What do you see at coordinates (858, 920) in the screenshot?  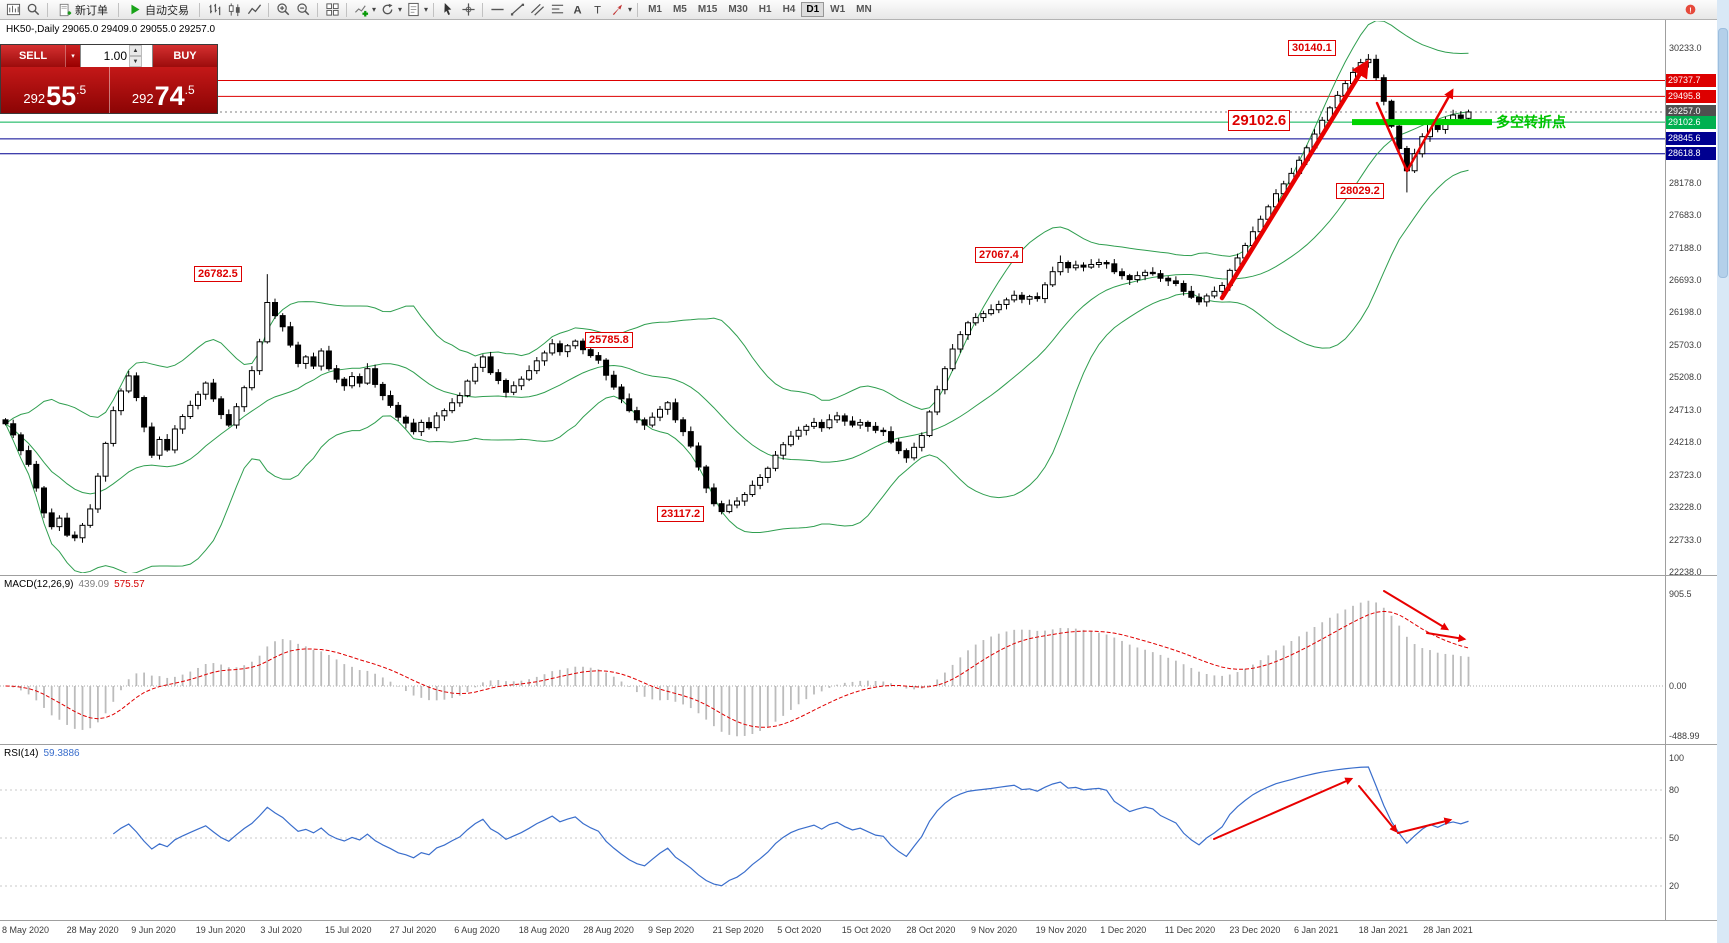 I see `date-axis-separator` at bounding box center [858, 920].